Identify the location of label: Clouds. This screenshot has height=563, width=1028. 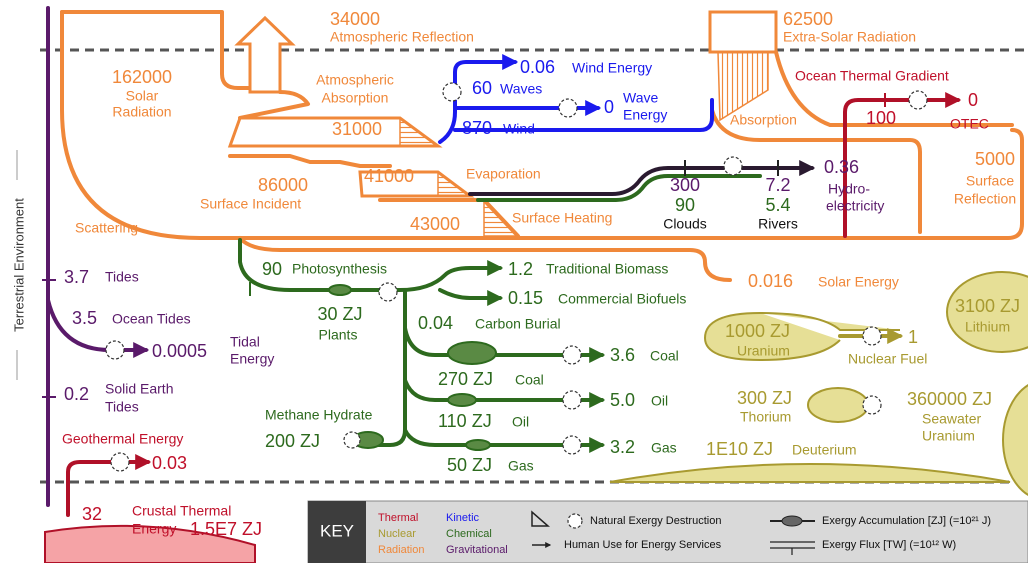
(685, 224).